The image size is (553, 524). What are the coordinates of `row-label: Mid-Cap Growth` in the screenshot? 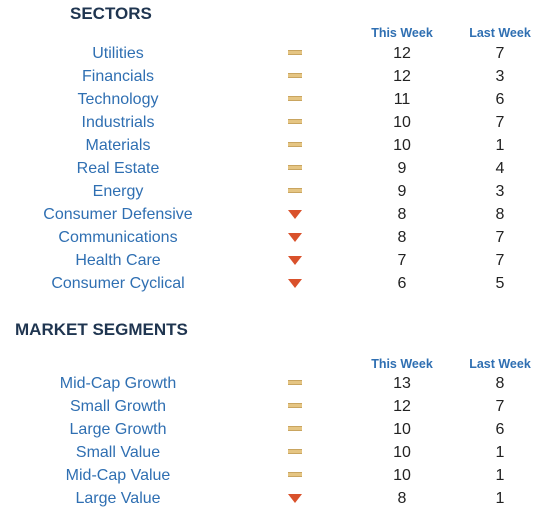 It's located at (118, 383).